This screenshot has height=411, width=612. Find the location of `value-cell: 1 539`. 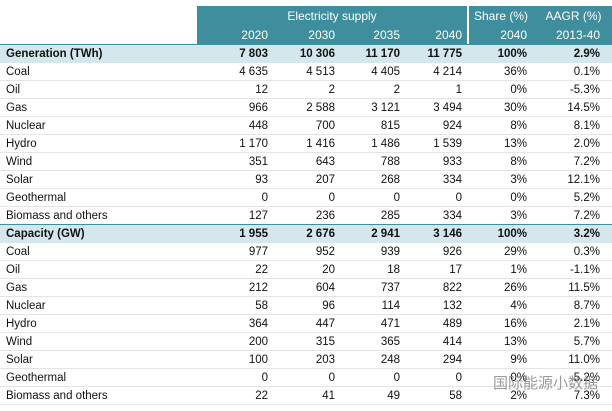

value-cell: 1 539 is located at coordinates (447, 144).